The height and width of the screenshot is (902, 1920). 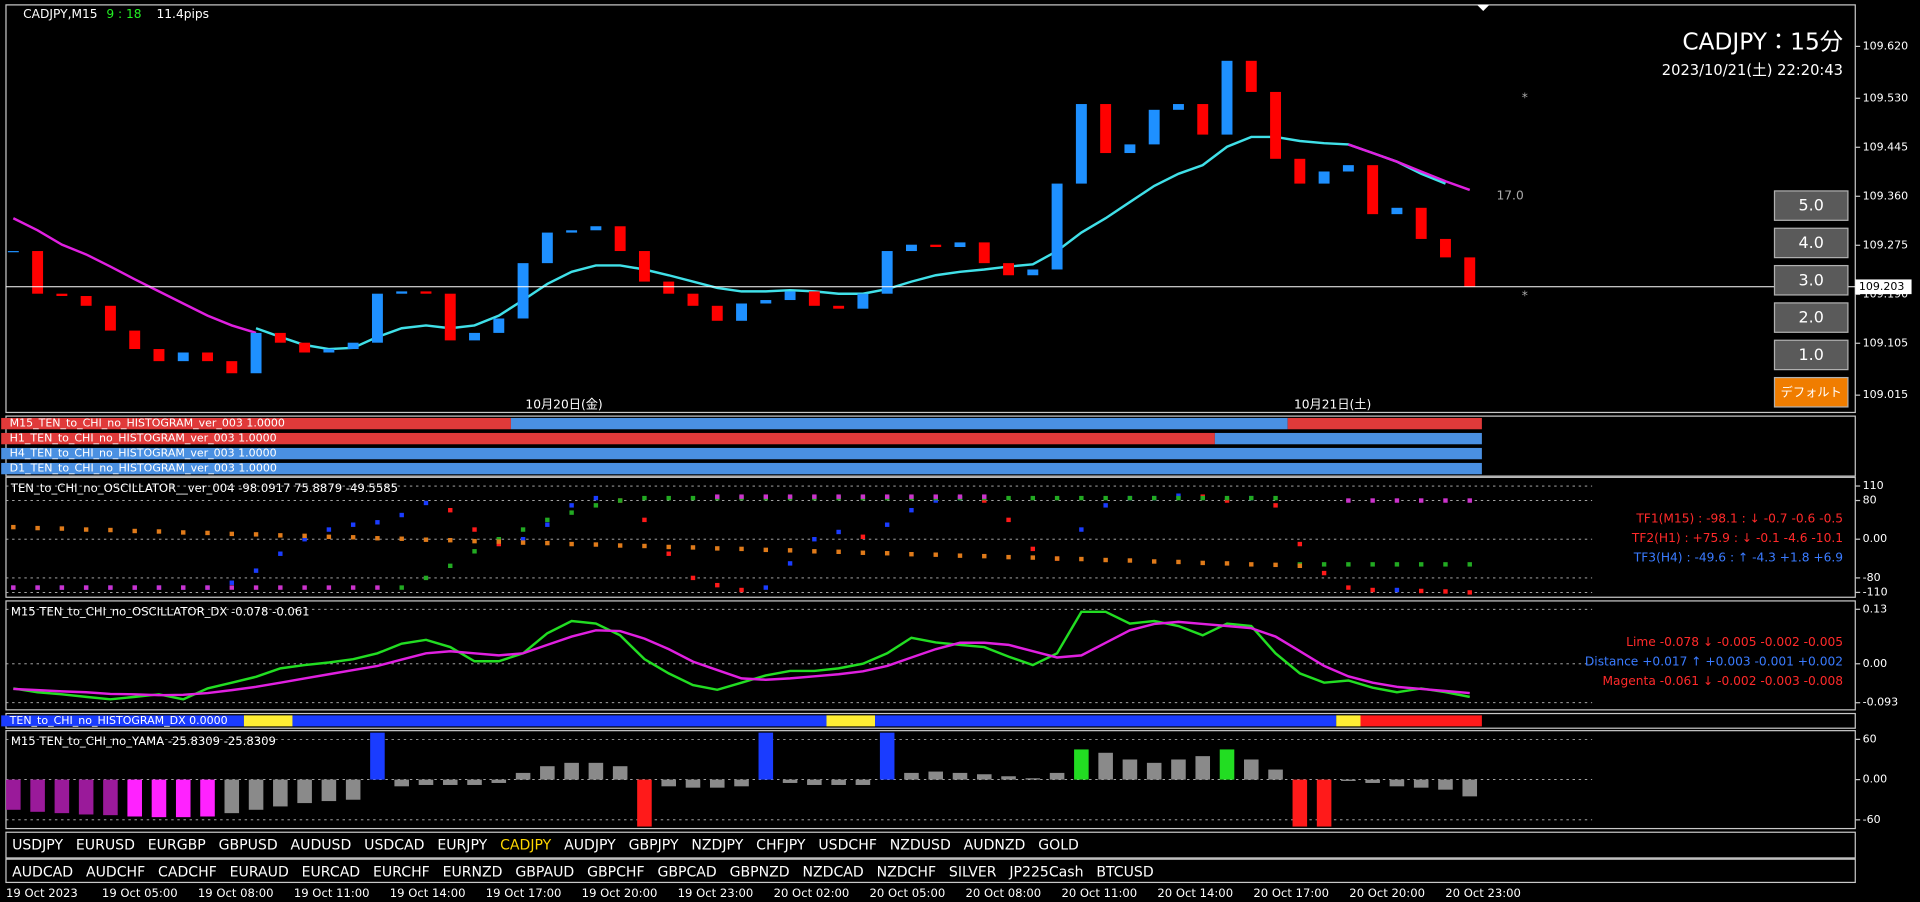 What do you see at coordinates (187, 873) in the screenshot?
I see `symbol-tab: CADCHF` at bounding box center [187, 873].